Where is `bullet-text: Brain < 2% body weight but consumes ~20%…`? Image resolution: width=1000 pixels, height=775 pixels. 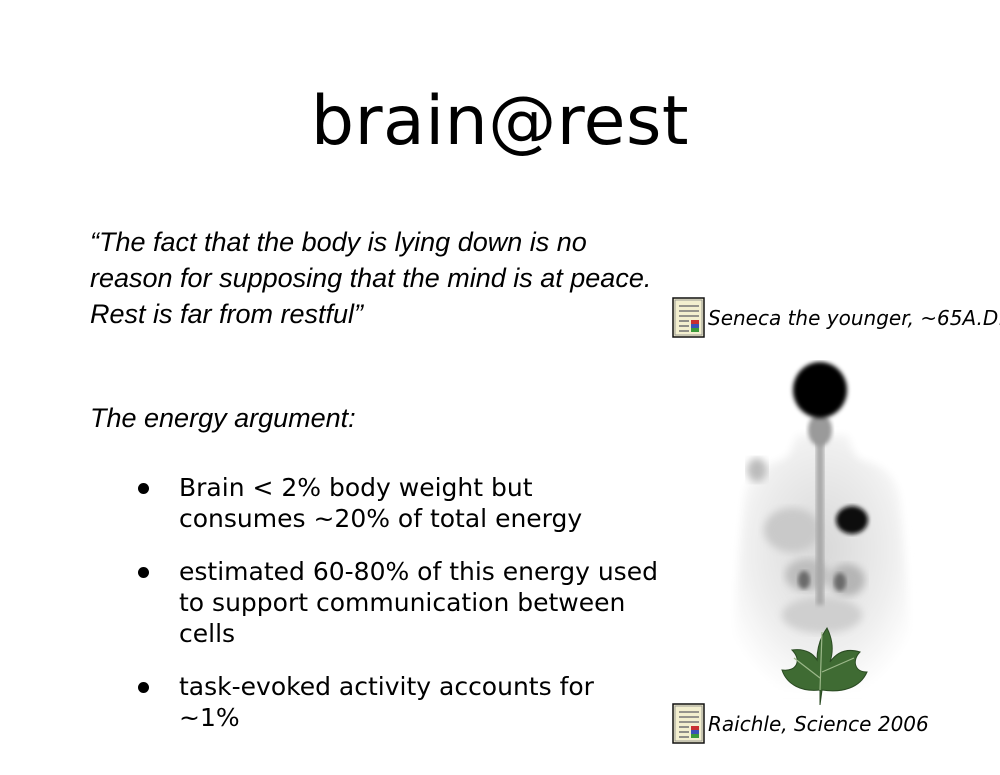
bullet-text: Brain < 2% body weight but consumes ~20%… is located at coordinates (381, 503).